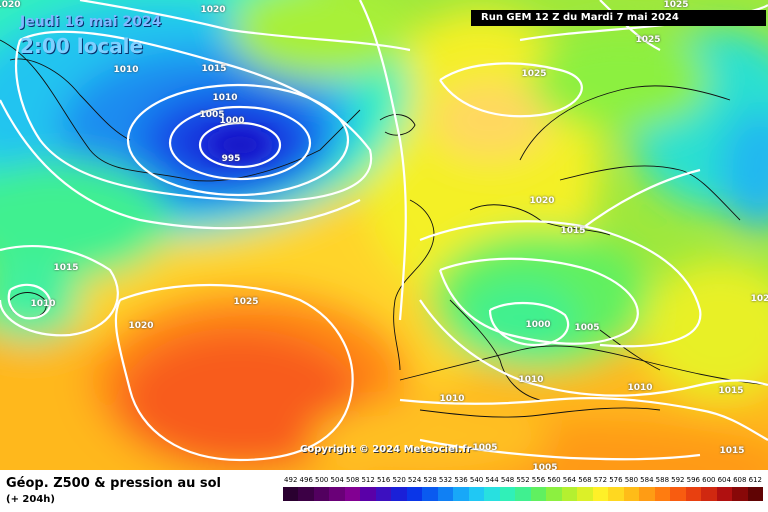 The image size is (768, 512). I want to click on color-scale-label: 588, so click(662, 480).